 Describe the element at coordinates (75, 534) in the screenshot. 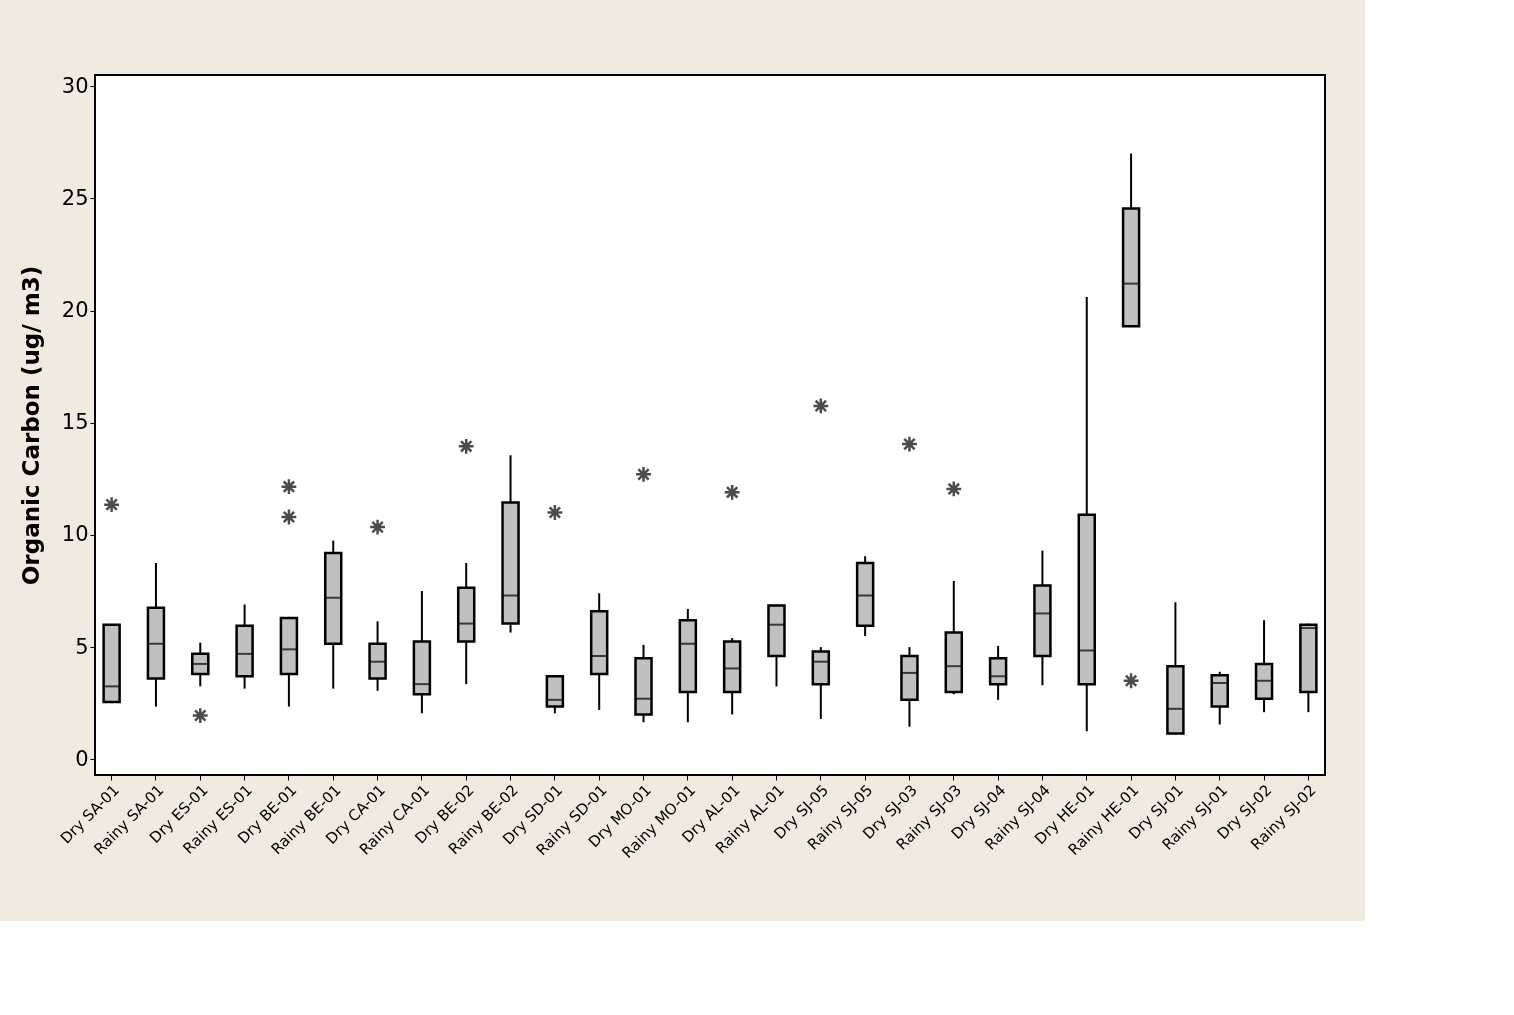

I see `y-tick-label: 10` at that location.